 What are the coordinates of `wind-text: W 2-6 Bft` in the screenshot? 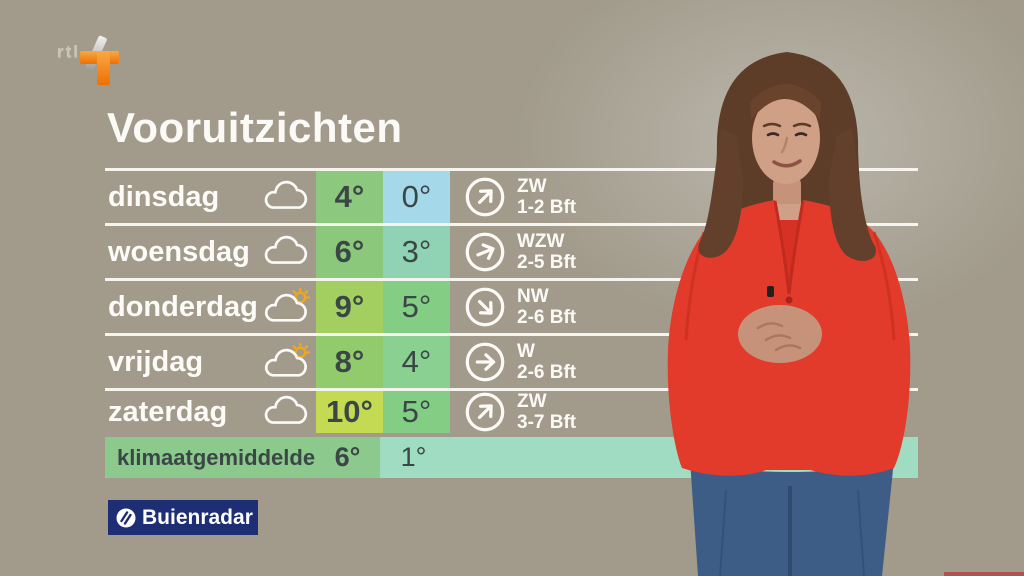 It's located at (546, 362).